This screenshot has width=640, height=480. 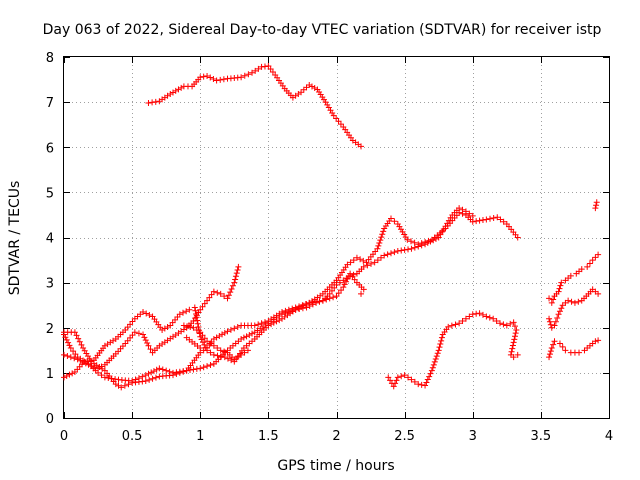 What do you see at coordinates (50, 58) in the screenshot?
I see `y-tick-label: 8` at bounding box center [50, 58].